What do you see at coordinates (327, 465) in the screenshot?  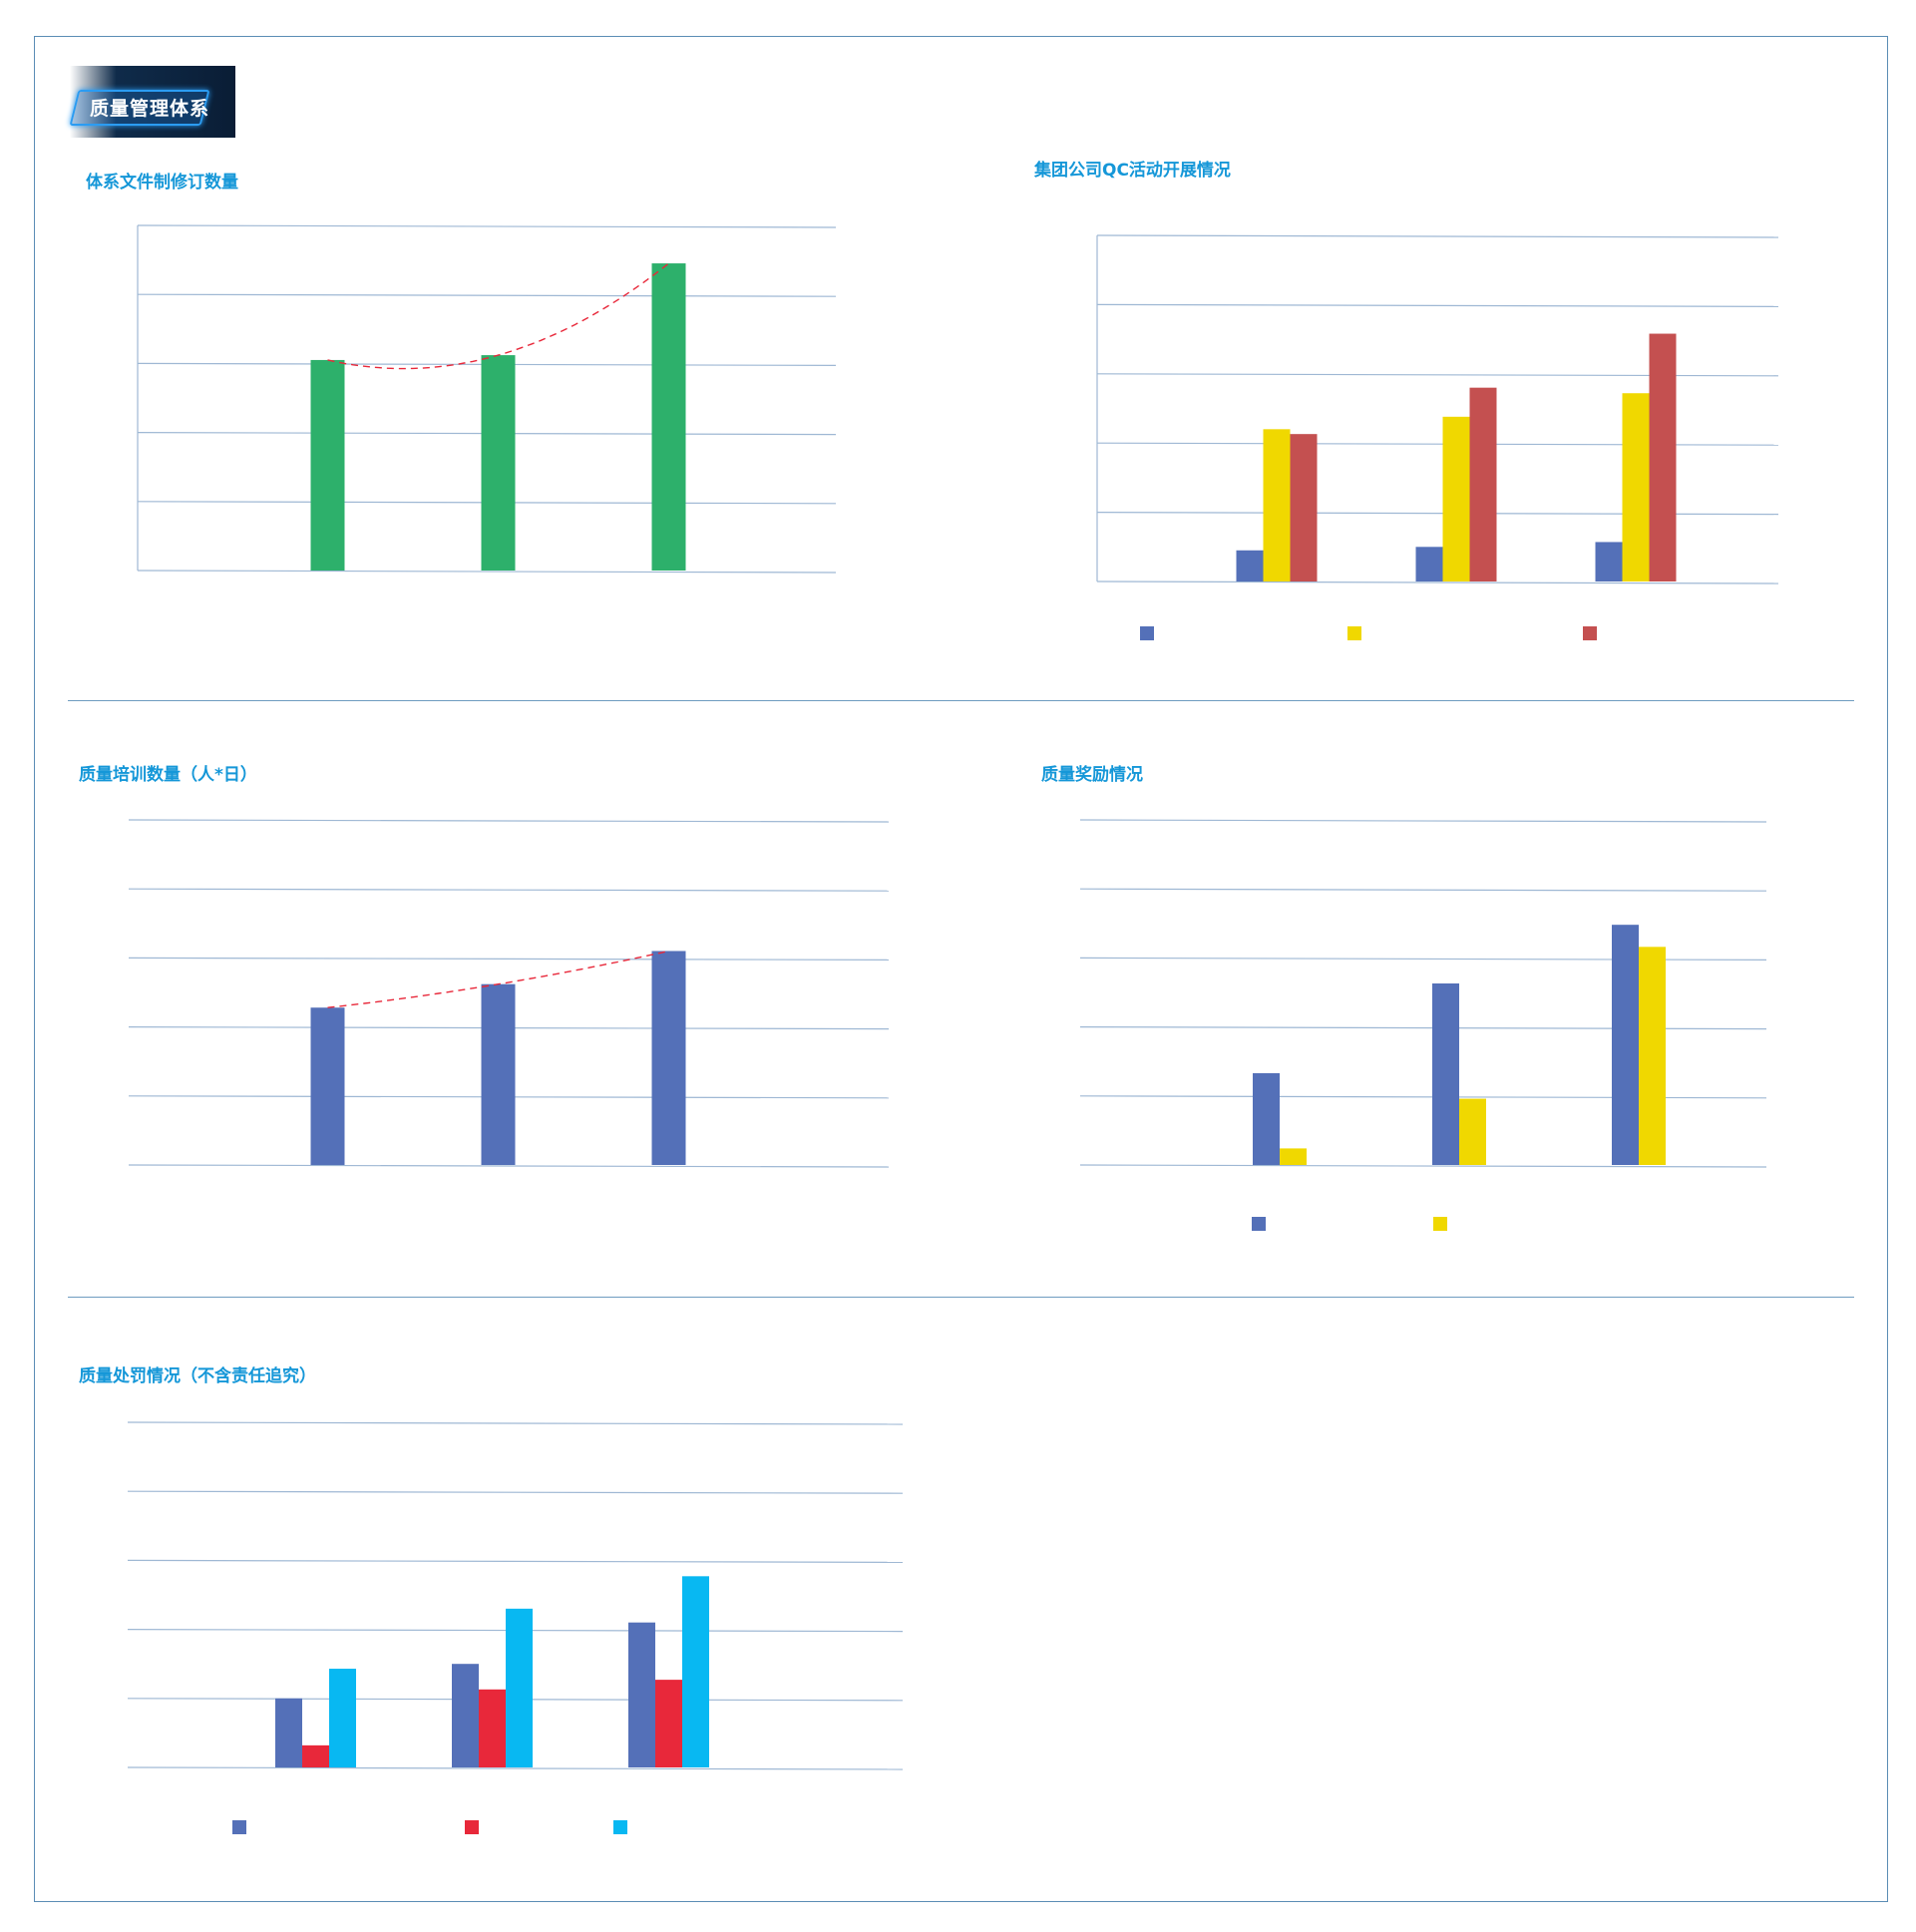 I see `bar-docs-s0-c0` at bounding box center [327, 465].